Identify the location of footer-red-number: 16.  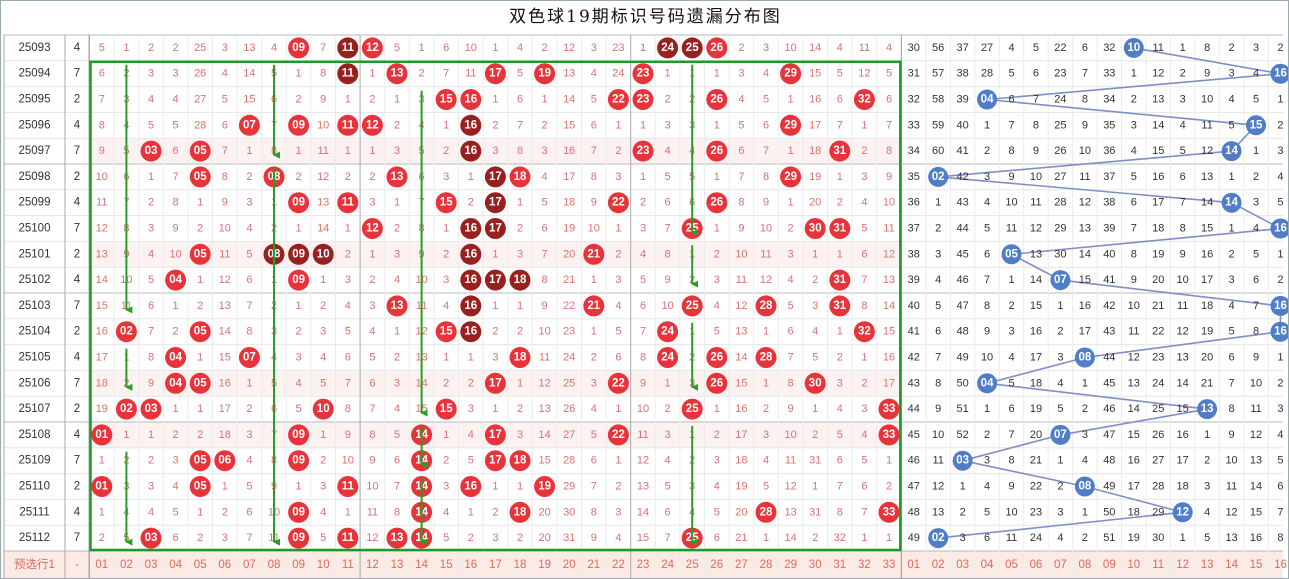
(470, 565).